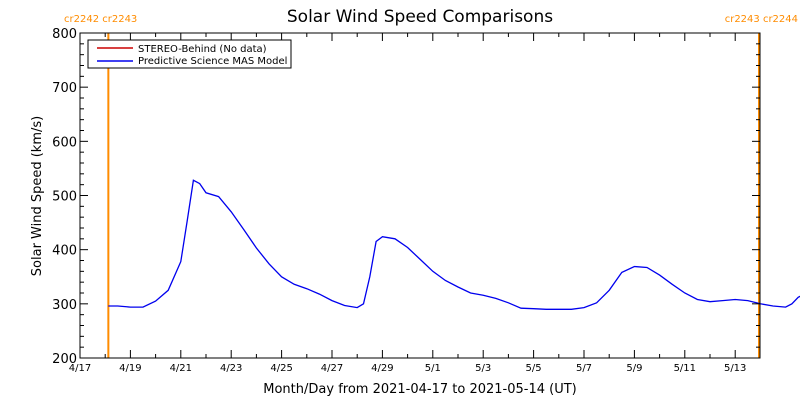  Describe the element at coordinates (634, 368) in the screenshot. I see `x-tick-label-5/9: 5/9` at that location.